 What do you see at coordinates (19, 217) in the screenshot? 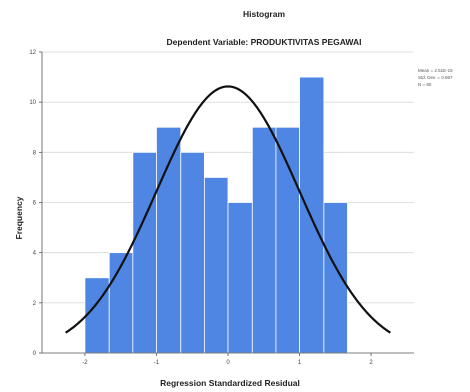
I see `y-axis-label: Frequency` at bounding box center [19, 217].